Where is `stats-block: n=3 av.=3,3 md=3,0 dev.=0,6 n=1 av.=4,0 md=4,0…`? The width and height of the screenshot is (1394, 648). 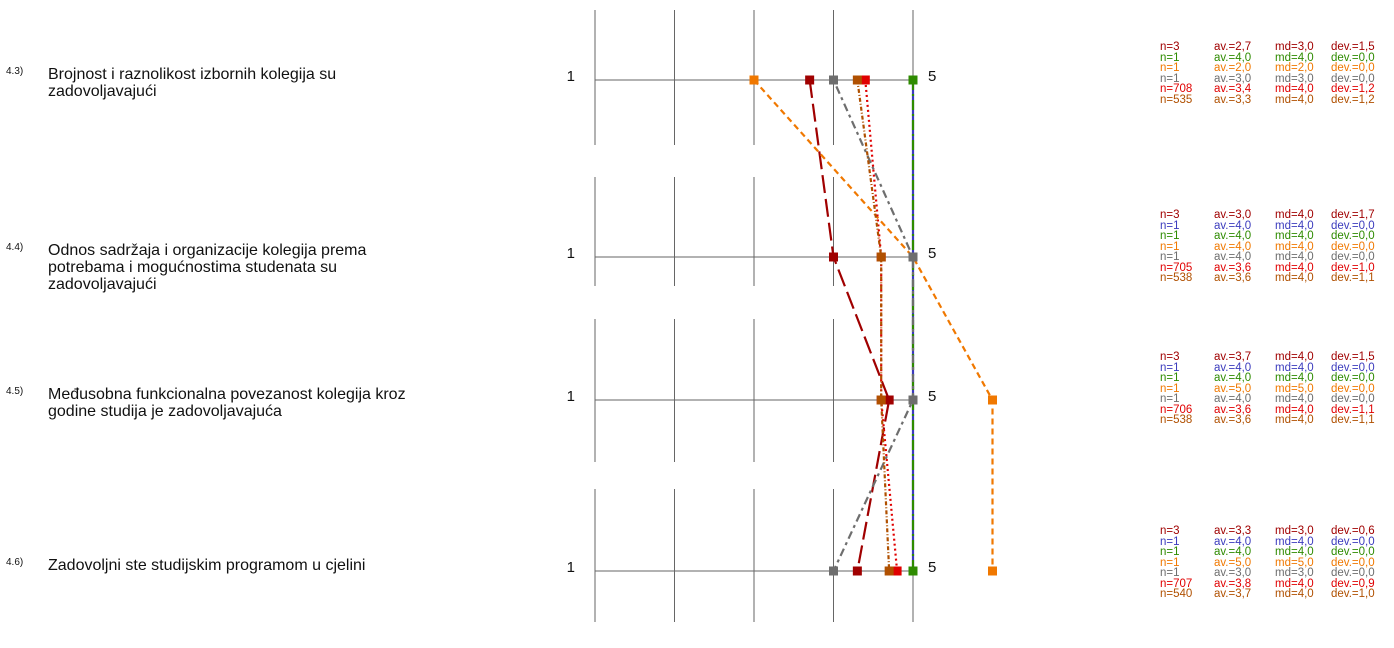 stats-block: n=3 av.=3,3 md=3,0 dev.=0,6 n=1 av.=4,0 md=4,0… is located at coordinates (1270, 563).